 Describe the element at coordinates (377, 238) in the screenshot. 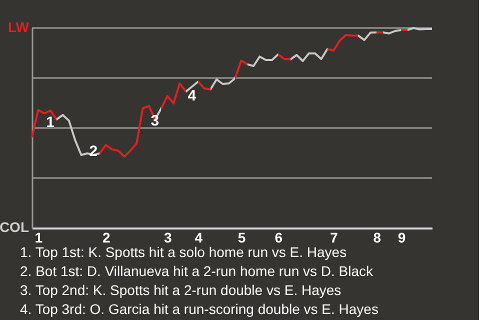

I see `x-tick-label: 8` at that location.